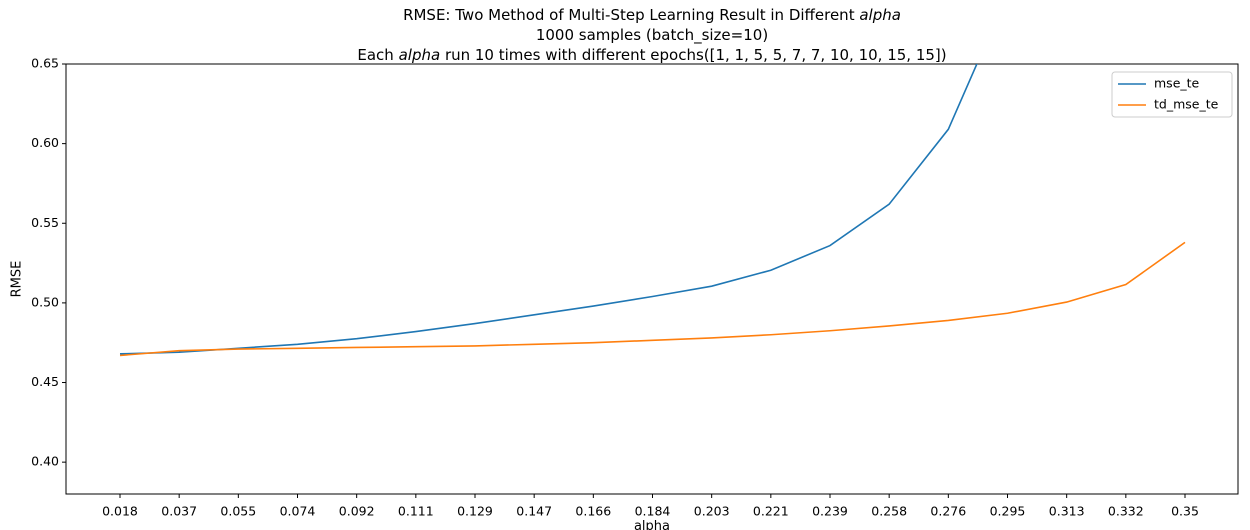  I want to click on x-tick-label: 0.239, so click(830, 511).